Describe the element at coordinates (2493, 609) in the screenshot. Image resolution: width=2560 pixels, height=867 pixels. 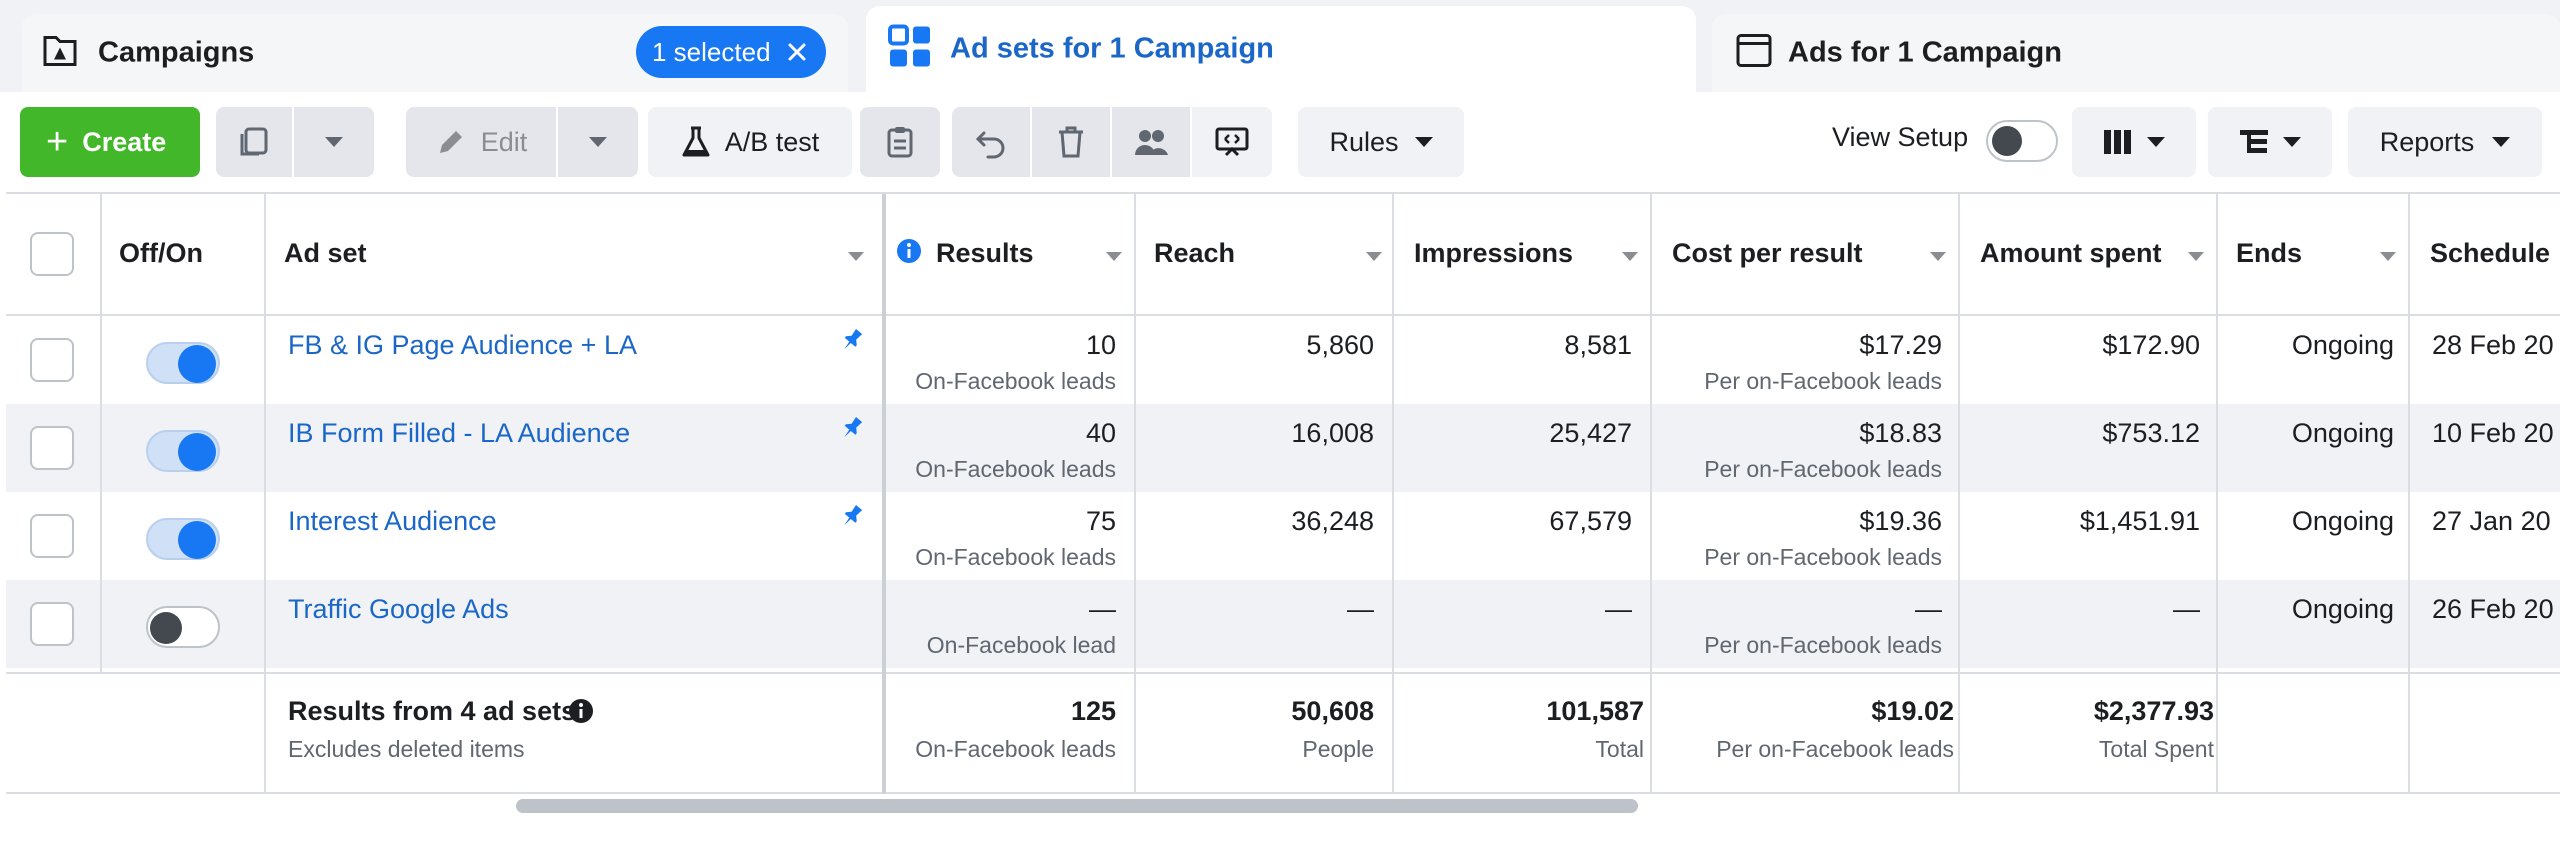
I see `schedule-value: 26 Feb 20` at that location.